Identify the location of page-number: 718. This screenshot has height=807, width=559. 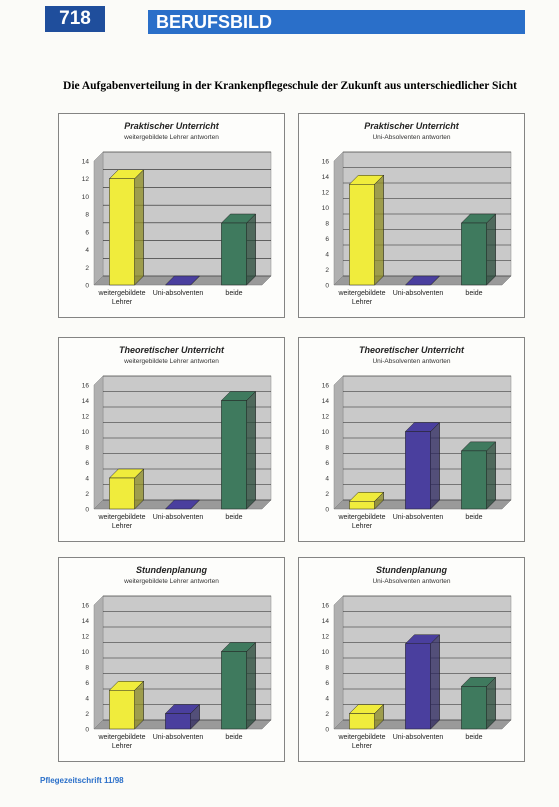
(75, 19).